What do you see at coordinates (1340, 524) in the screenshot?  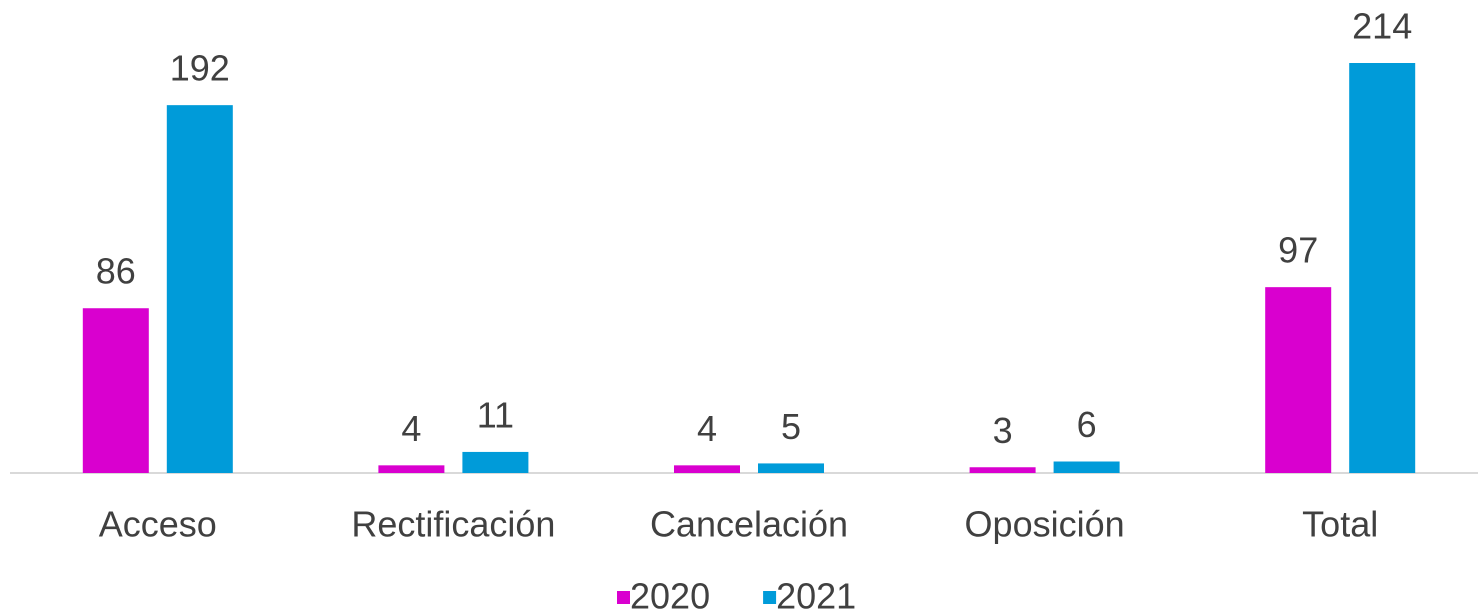 I see `x-tick-label: Total` at bounding box center [1340, 524].